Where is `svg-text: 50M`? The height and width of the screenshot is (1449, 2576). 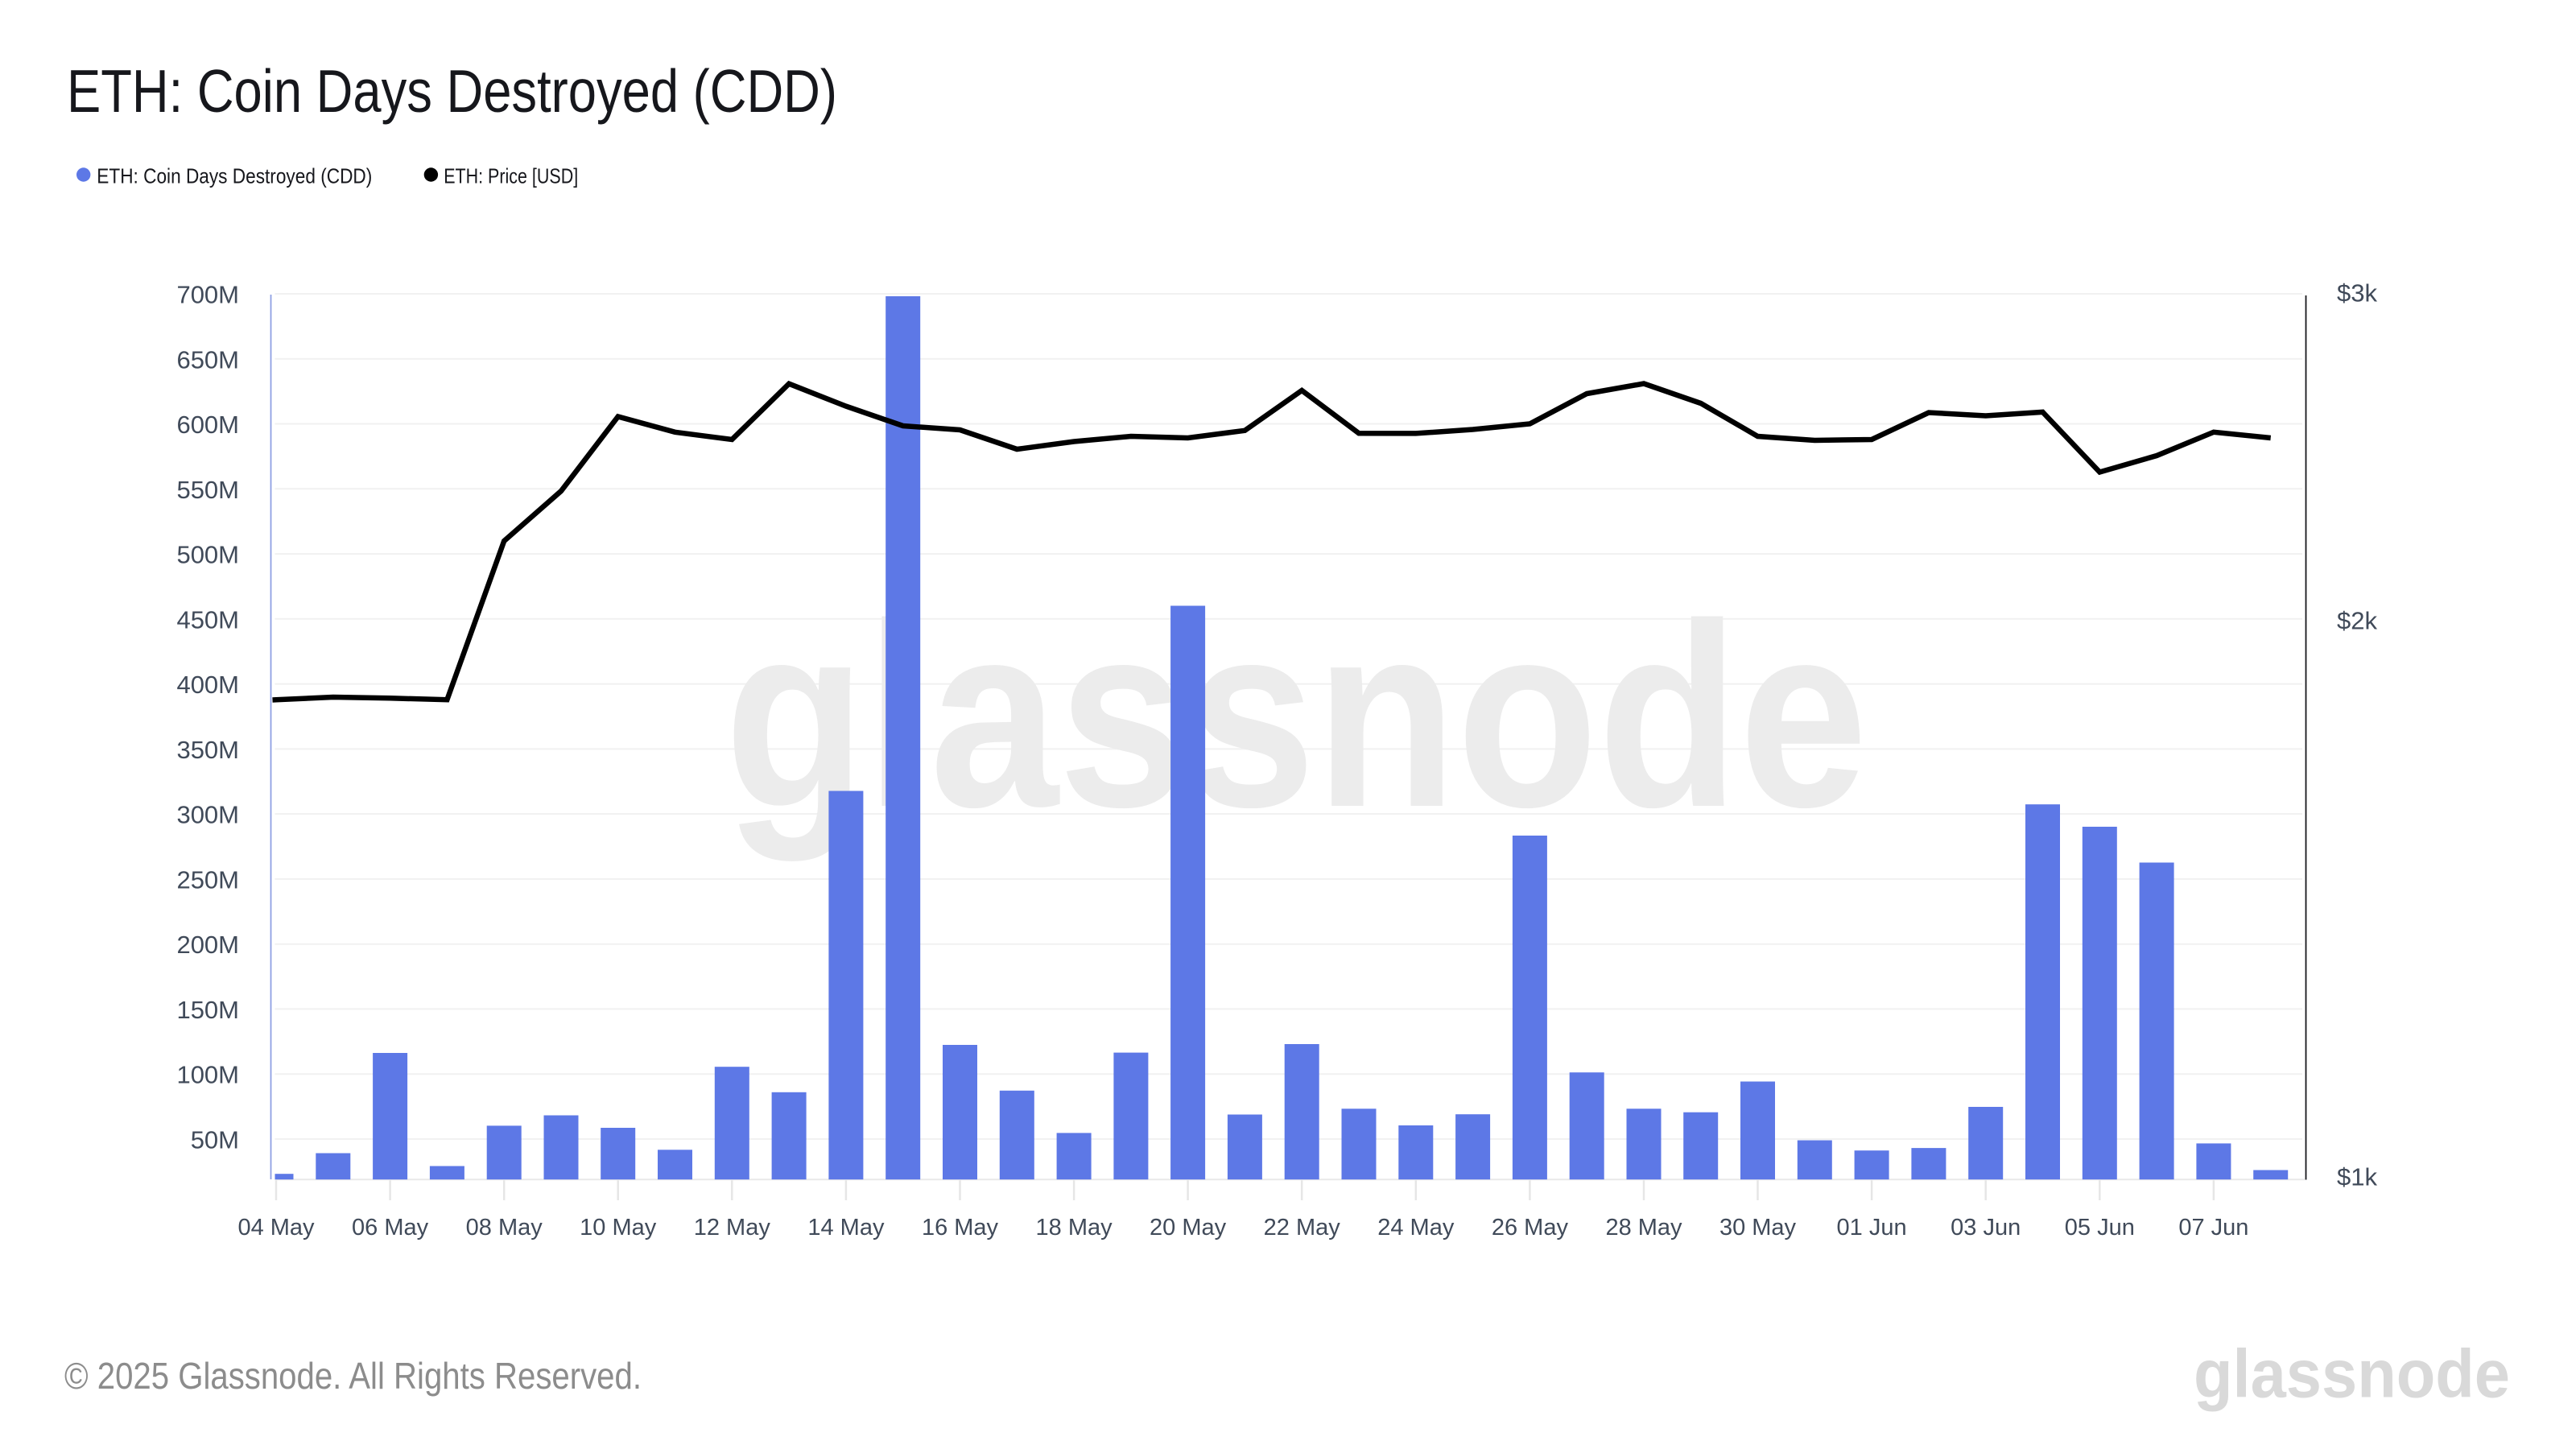 svg-text: 50M is located at coordinates (215, 1139).